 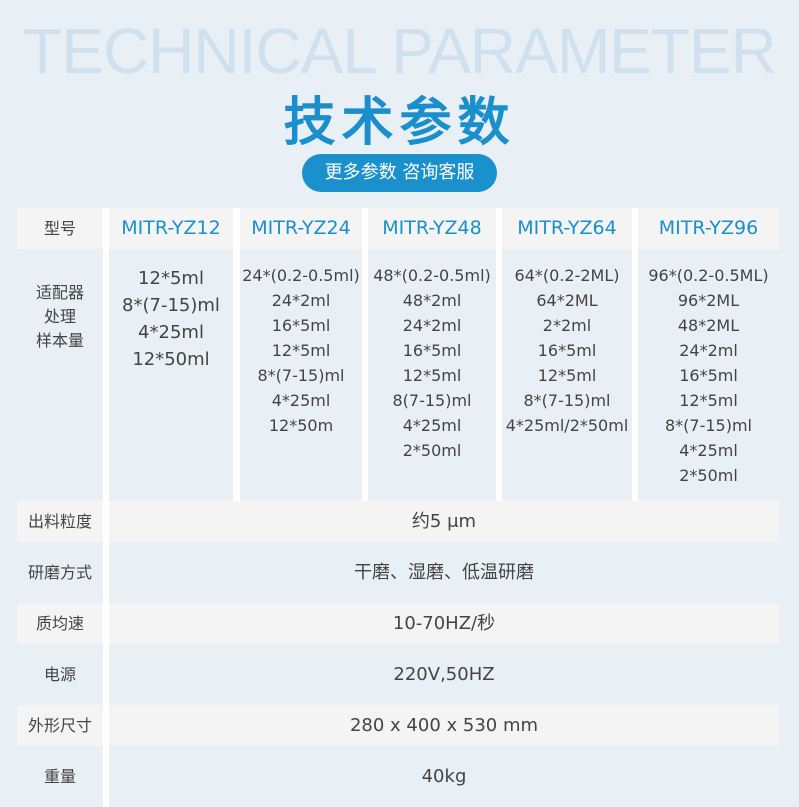 I want to click on spec-value: 10-70HZ/秒, so click(x=444, y=623).